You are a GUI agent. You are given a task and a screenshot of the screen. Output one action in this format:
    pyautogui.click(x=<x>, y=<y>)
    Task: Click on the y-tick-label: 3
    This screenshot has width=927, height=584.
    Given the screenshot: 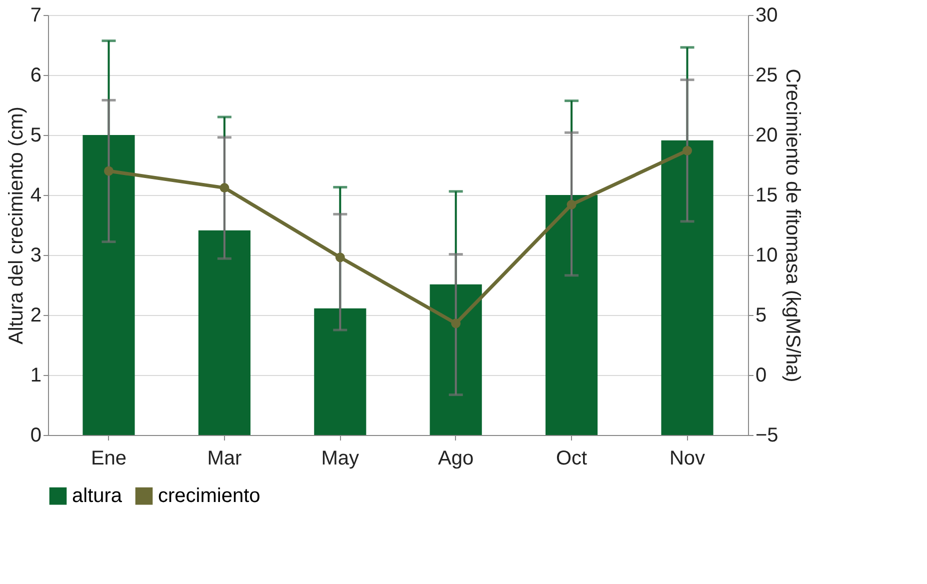 What is the action you would take?
    pyautogui.click(x=36, y=255)
    